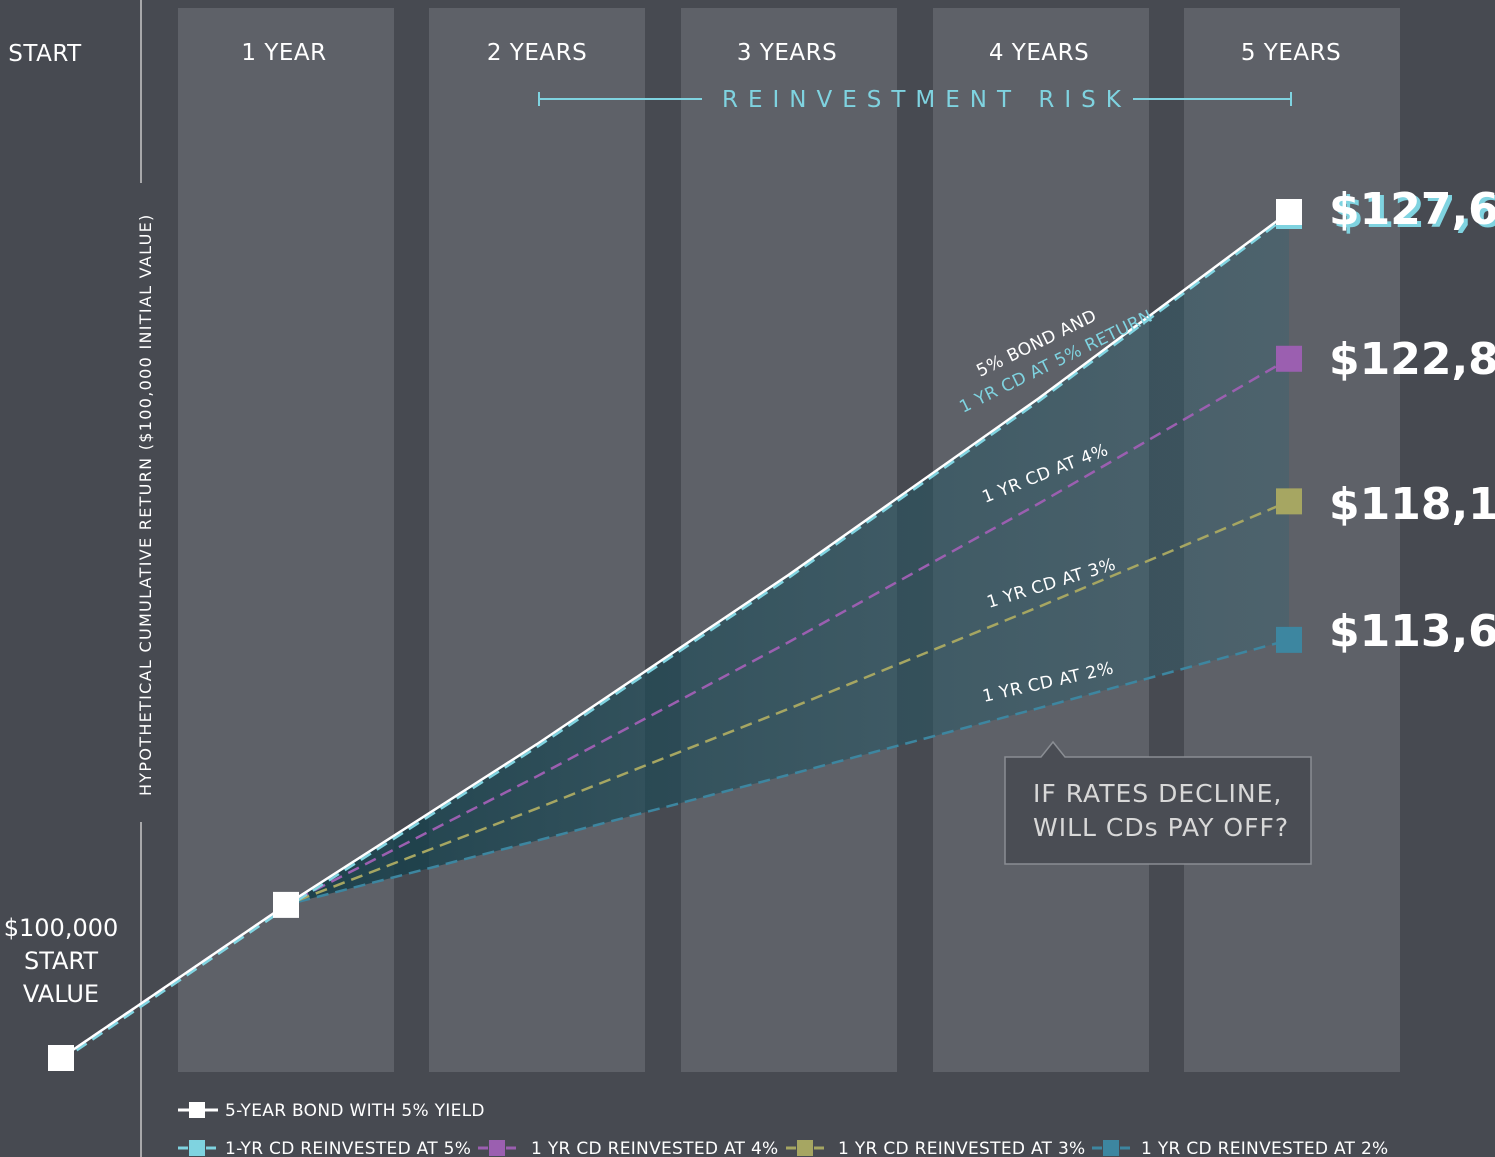  I want to click on reinvestment-risk-bracket: REINVESTMENT RISK, so click(915, 100).